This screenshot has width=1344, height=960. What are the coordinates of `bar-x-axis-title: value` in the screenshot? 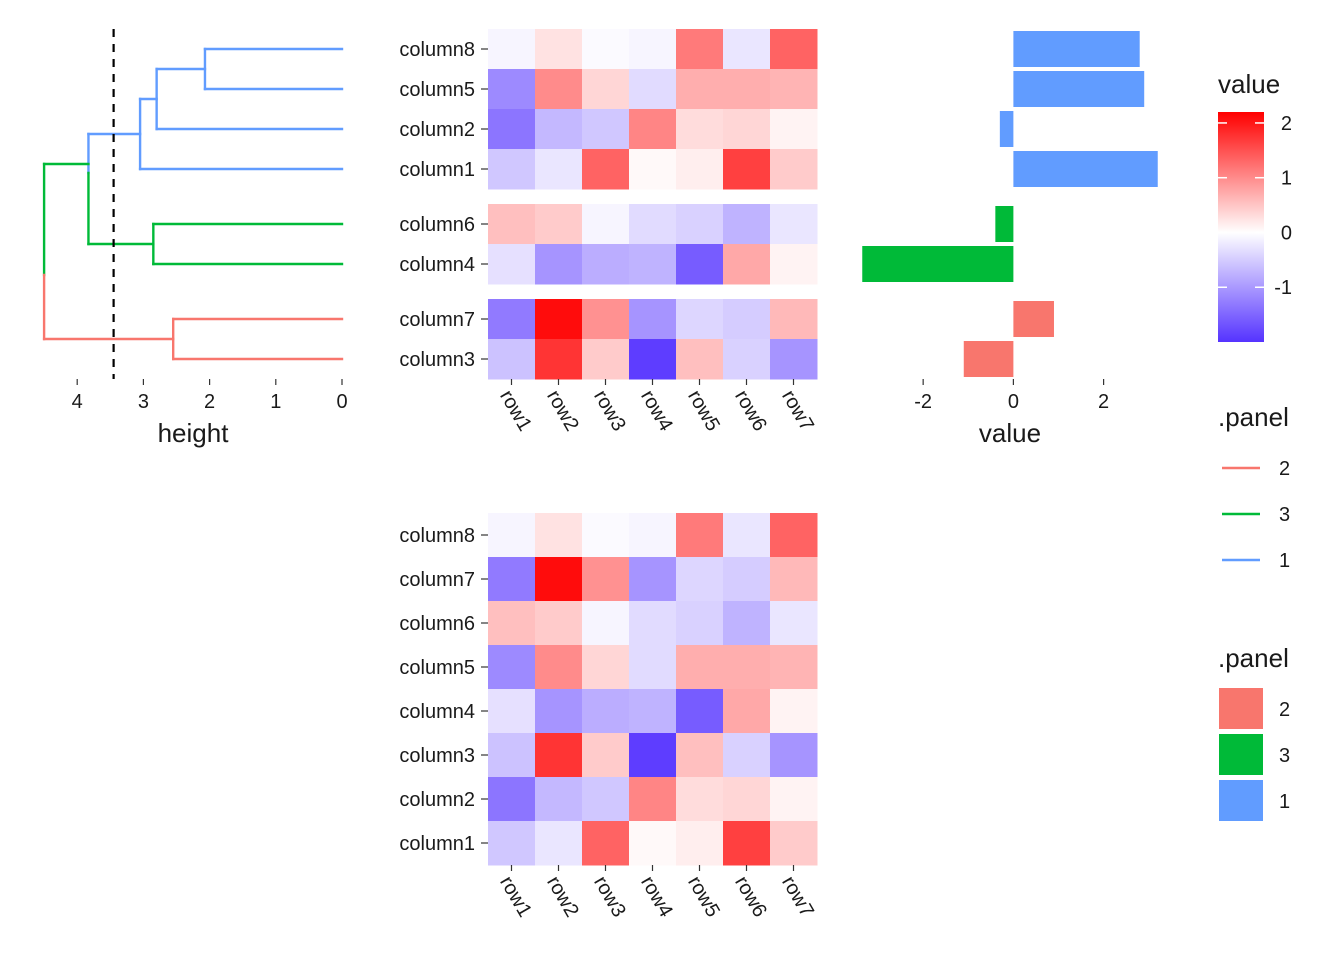 It's located at (1010, 433).